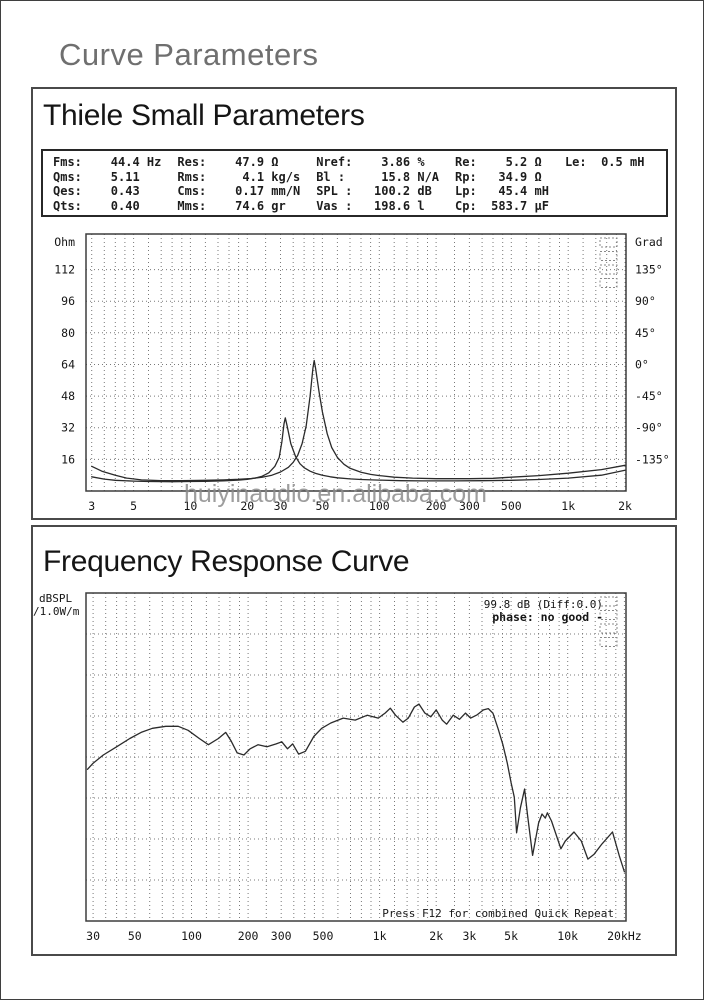 This screenshot has width=704, height=1000. I want to click on left-axis-labels: Ohm 112 96 80 64 48 32 16, so click(64, 350).